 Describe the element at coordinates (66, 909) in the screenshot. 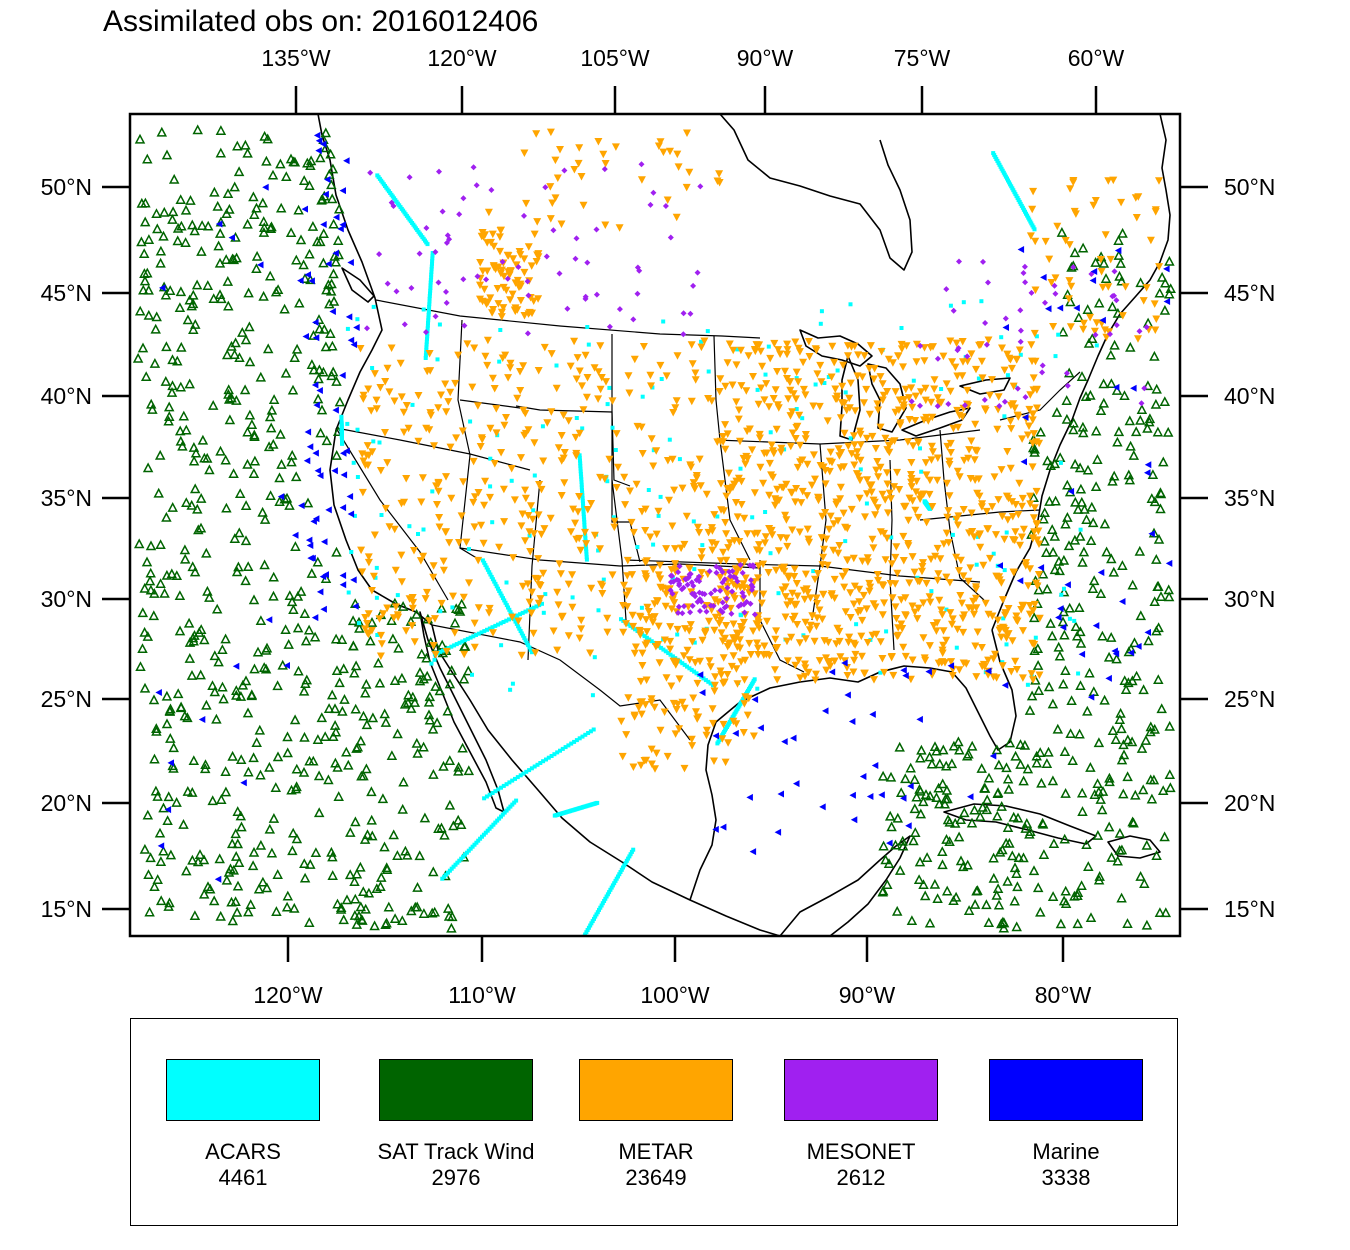

I see `left-axis-label: 15°N` at that location.